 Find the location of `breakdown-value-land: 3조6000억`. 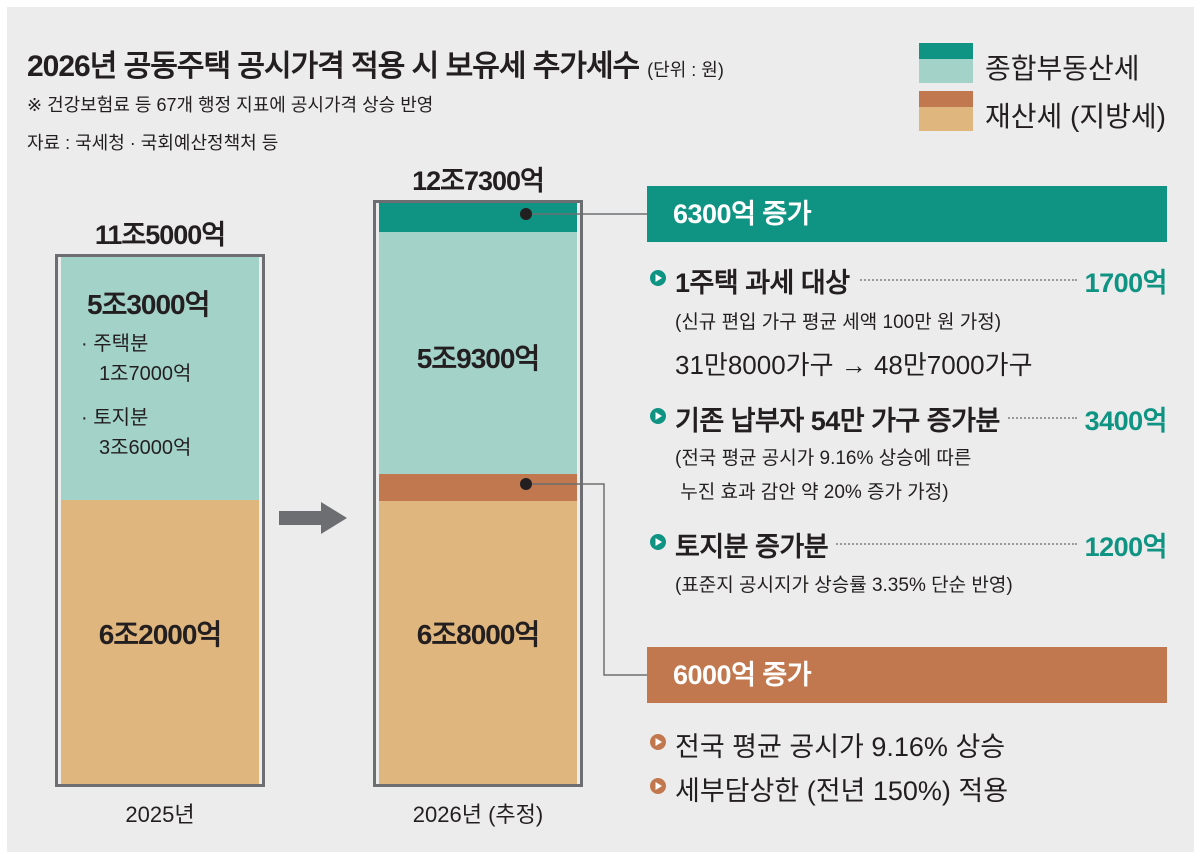

breakdown-value-land: 3조6000억 is located at coordinates (145, 448).